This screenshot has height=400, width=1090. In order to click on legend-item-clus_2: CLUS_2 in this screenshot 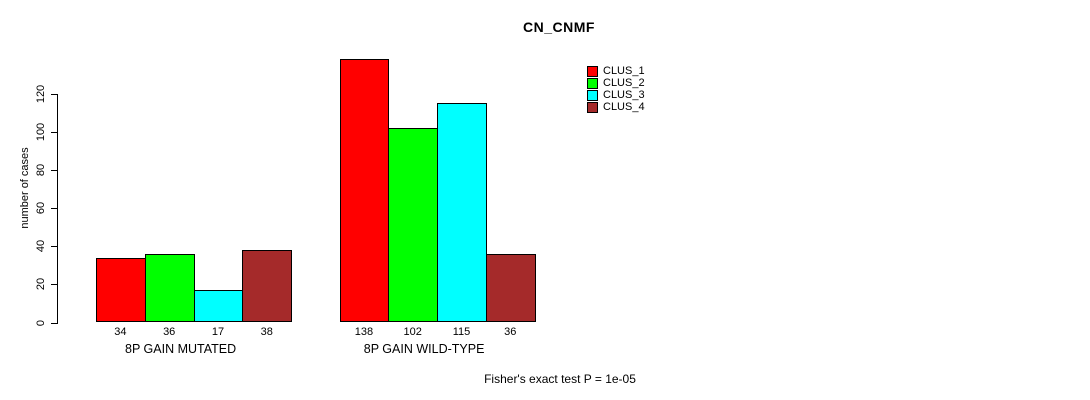, I will do `click(616, 83)`.